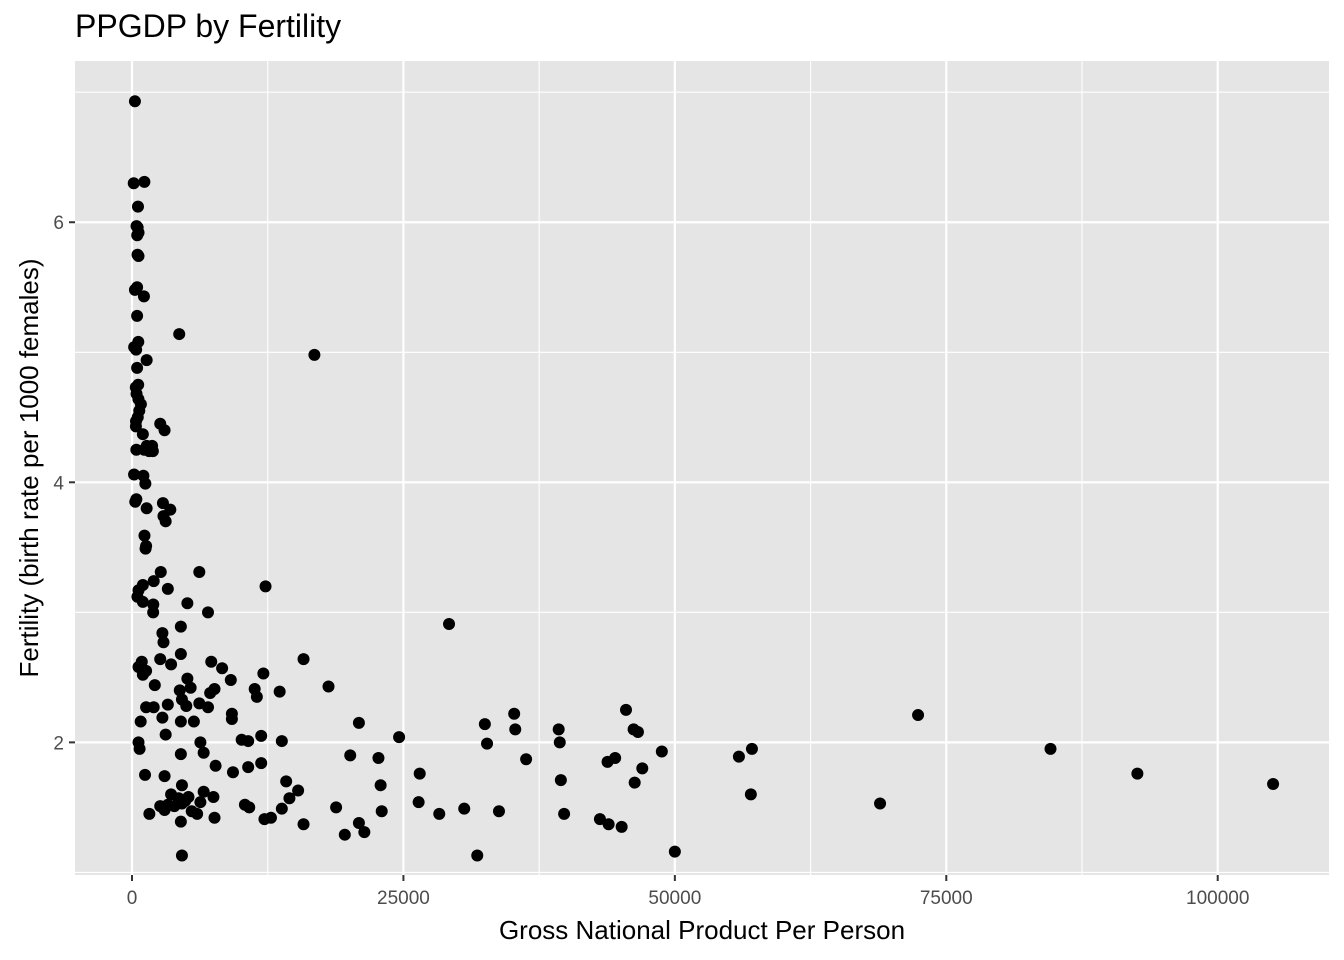 The width and height of the screenshot is (1344, 960). I want to click on y-tick-label: 6, so click(58, 223).